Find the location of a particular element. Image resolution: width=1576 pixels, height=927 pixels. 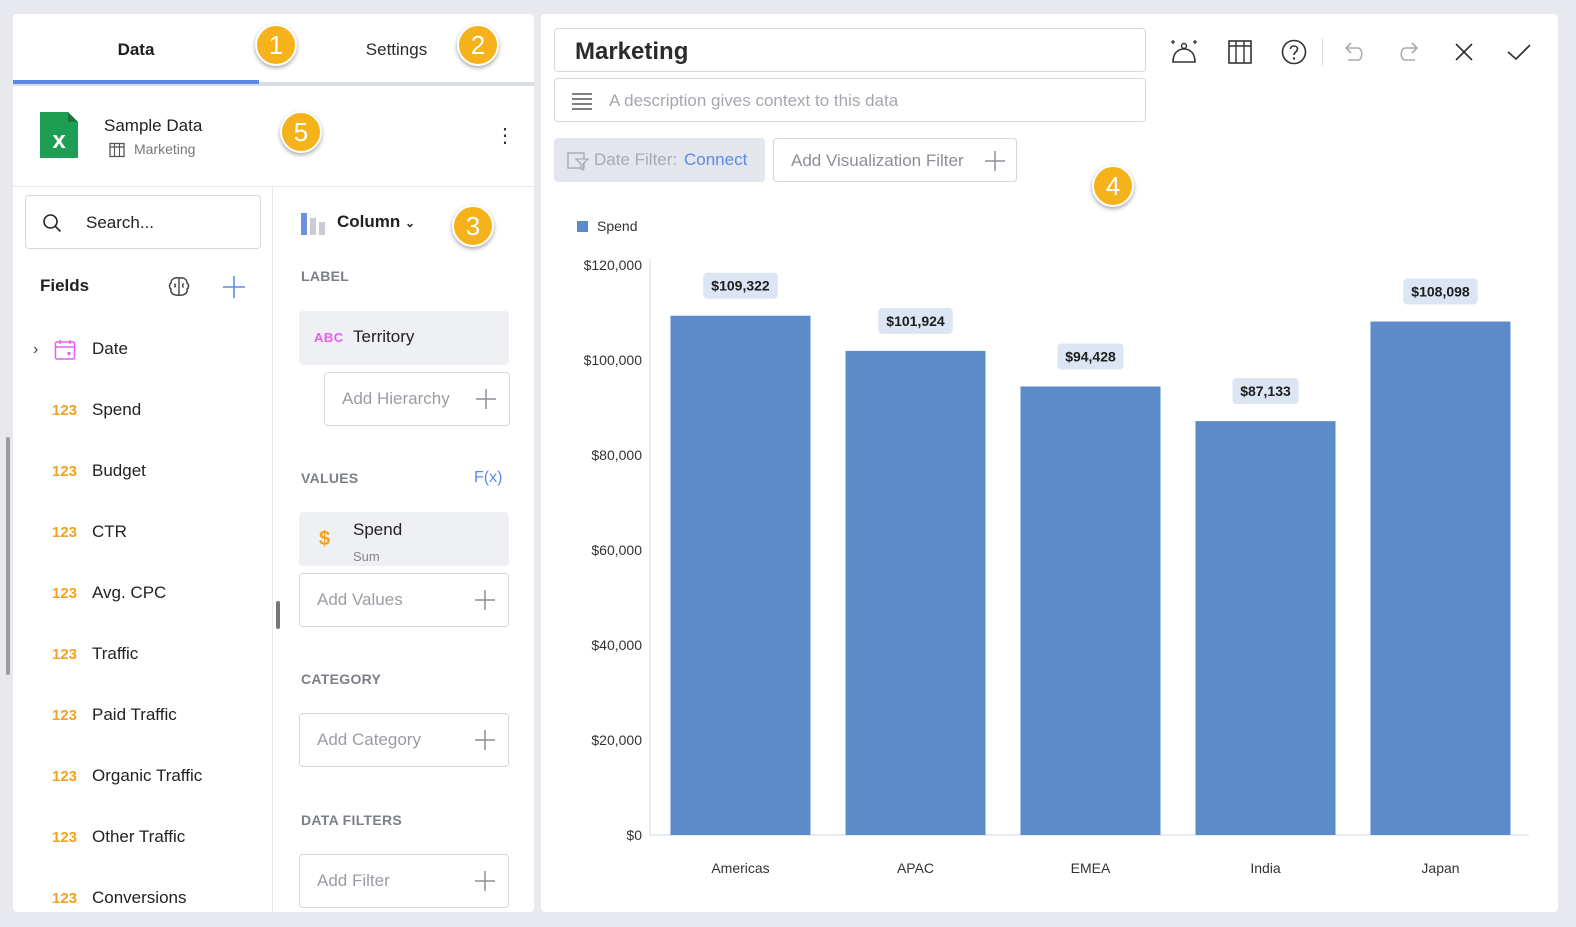

text-align-icon is located at coordinates (582, 101).